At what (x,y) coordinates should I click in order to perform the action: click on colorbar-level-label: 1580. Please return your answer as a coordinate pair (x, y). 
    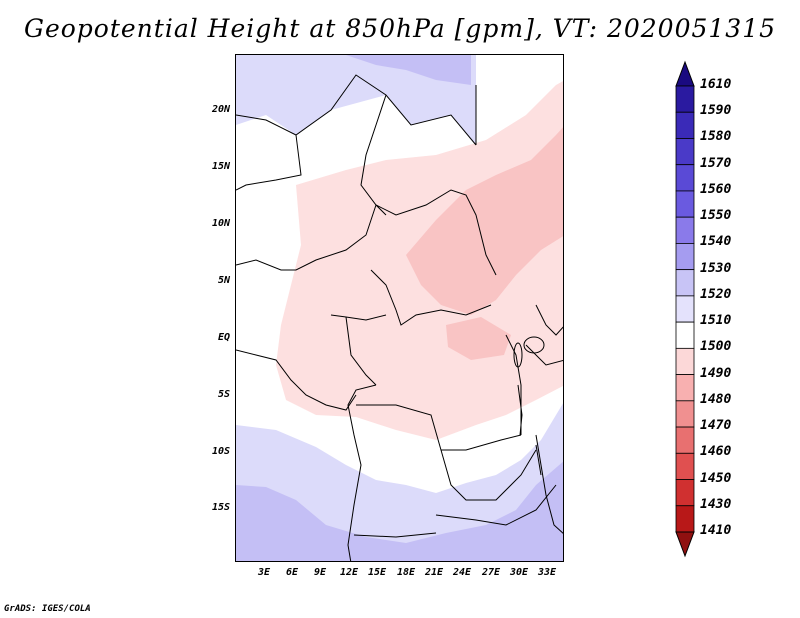
    Looking at the image, I should click on (716, 137).